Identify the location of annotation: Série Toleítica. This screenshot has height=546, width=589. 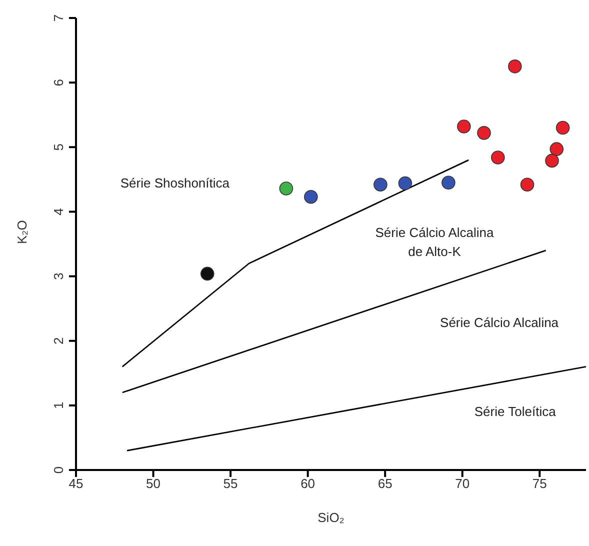
(515, 410).